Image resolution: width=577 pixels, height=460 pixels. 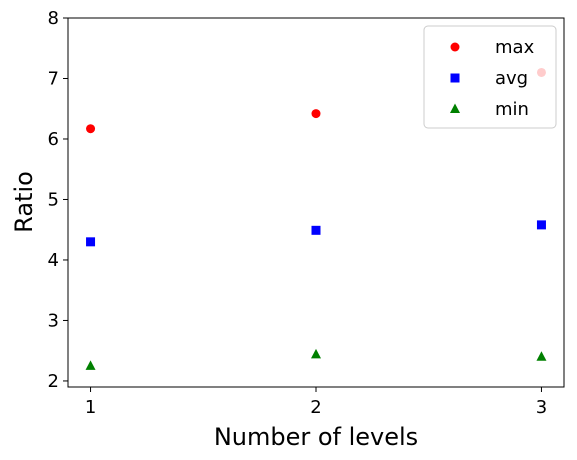 What do you see at coordinates (515, 47) in the screenshot?
I see `legend-max-label: max` at bounding box center [515, 47].